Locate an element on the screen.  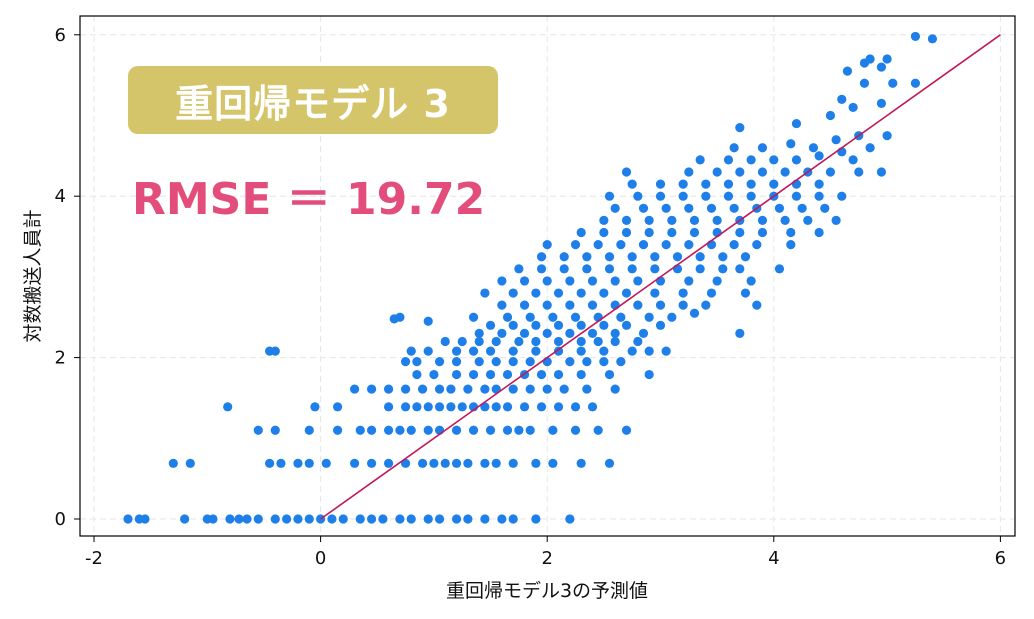
rmse-label: RMSE ＝ 19.72 is located at coordinates (309, 199).